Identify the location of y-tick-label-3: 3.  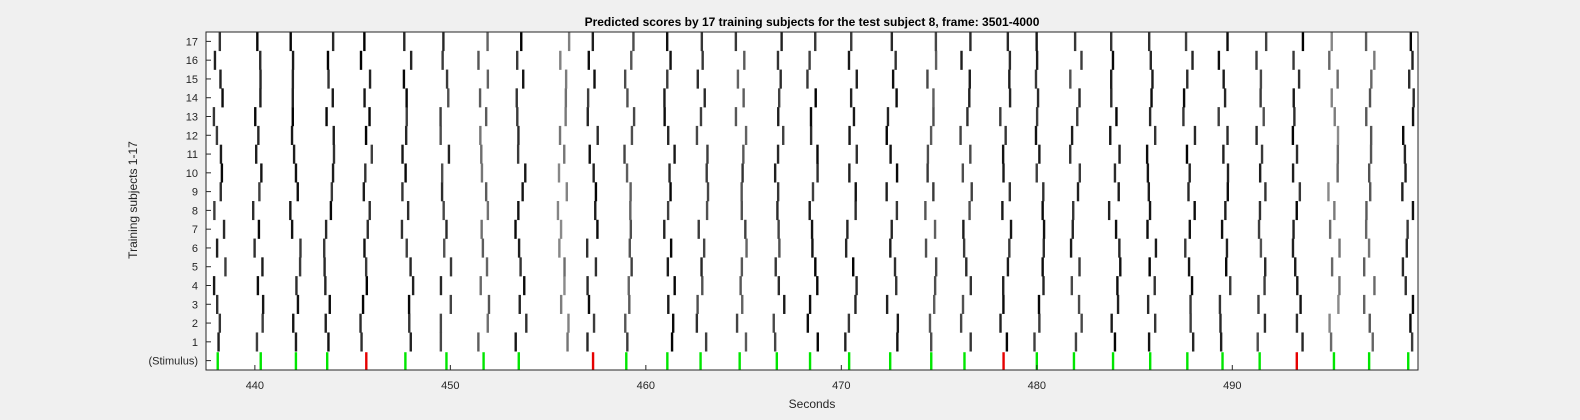
(195, 305).